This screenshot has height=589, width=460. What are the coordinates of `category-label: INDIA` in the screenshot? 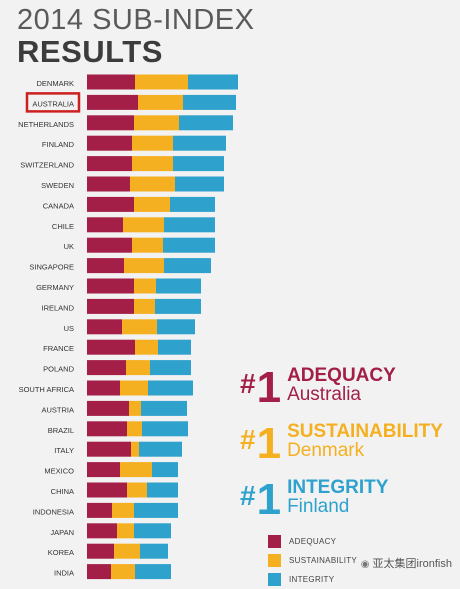 It's located at (64, 573).